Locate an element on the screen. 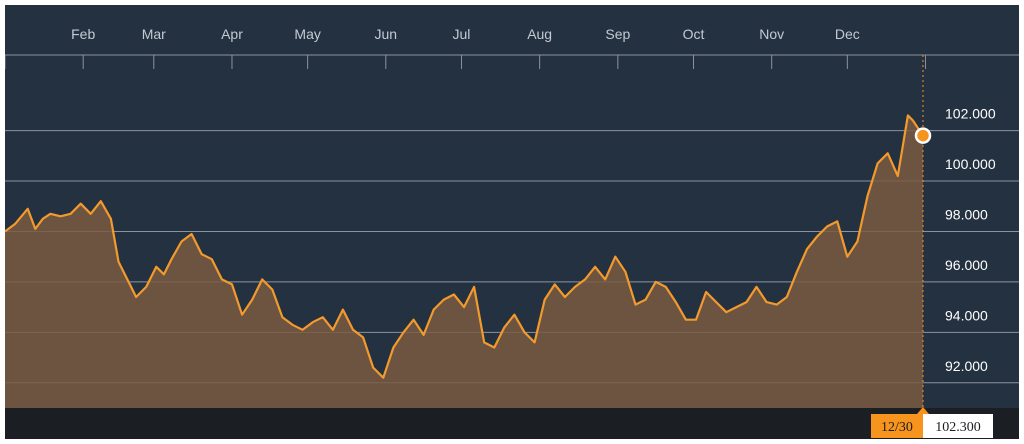 Image resolution: width=1024 pixels, height=444 pixels. x-axis: Feb Mar Apr May Jun Jul Aug Sep Oct Nov Dec is located at coordinates (511, 47).